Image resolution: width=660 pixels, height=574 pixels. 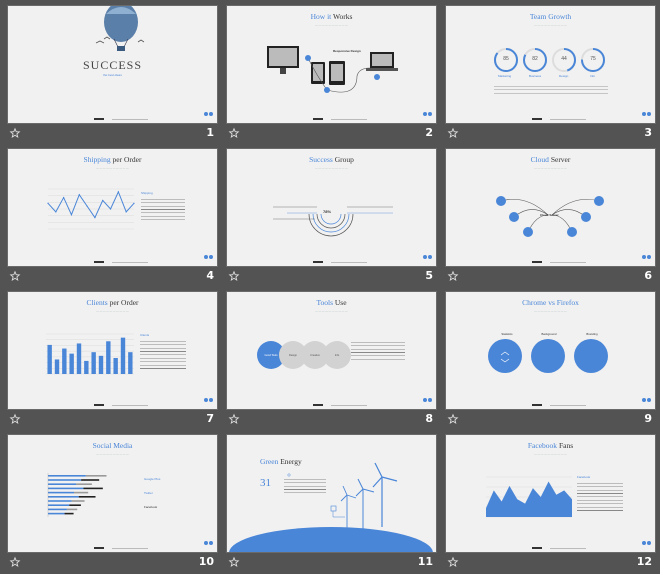 I want to click on slide-number: 8, so click(x=429, y=418).